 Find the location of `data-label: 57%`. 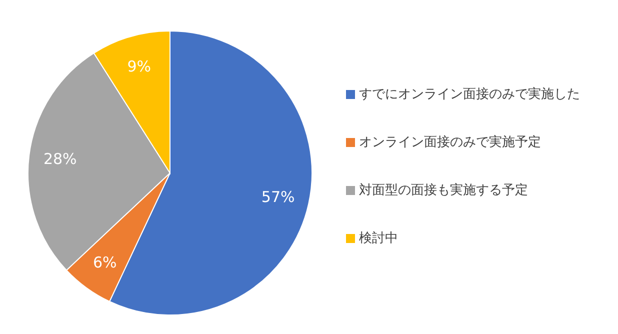

data-label: 57% is located at coordinates (278, 197).